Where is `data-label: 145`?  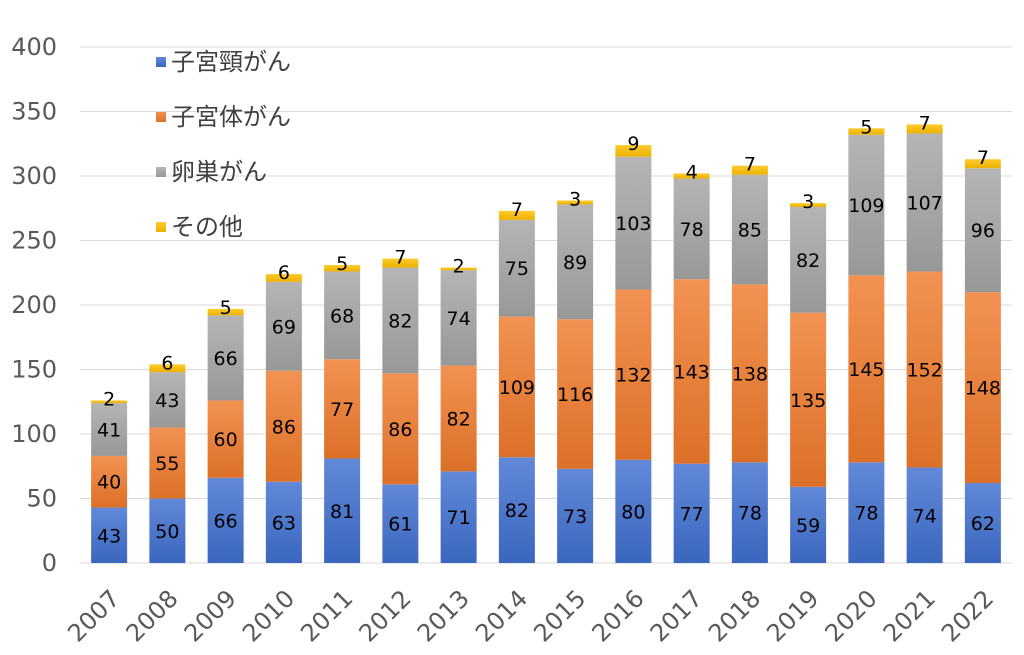 data-label: 145 is located at coordinates (866, 370).